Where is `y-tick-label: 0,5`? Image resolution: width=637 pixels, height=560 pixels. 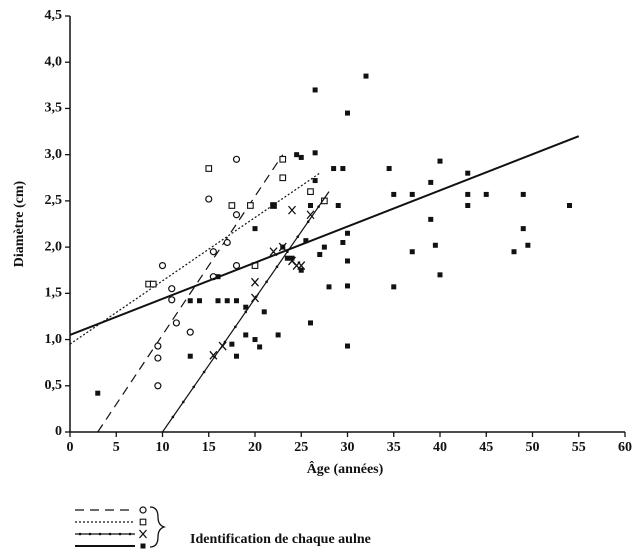
y-tick-label: 0,5 is located at coordinates (54, 385).